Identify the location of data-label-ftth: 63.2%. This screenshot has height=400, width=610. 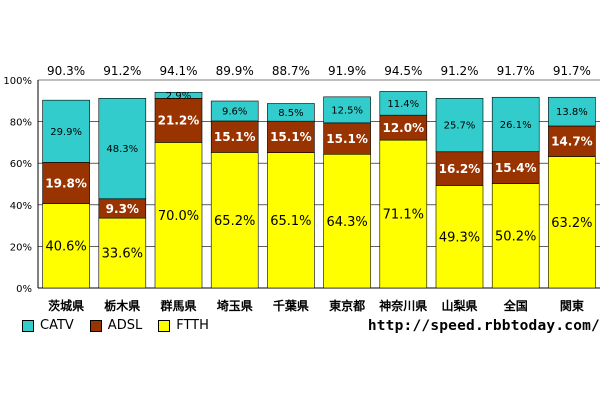
(571, 223).